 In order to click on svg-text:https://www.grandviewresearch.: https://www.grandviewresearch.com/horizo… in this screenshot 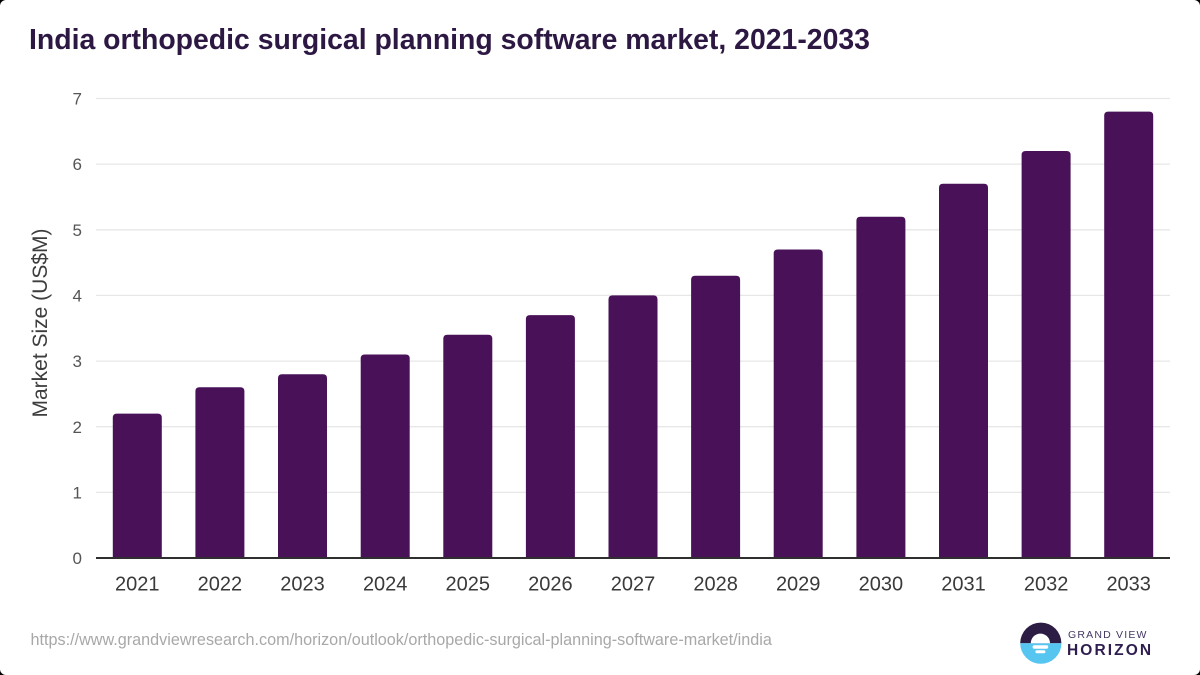, I will do `click(401, 640)`.